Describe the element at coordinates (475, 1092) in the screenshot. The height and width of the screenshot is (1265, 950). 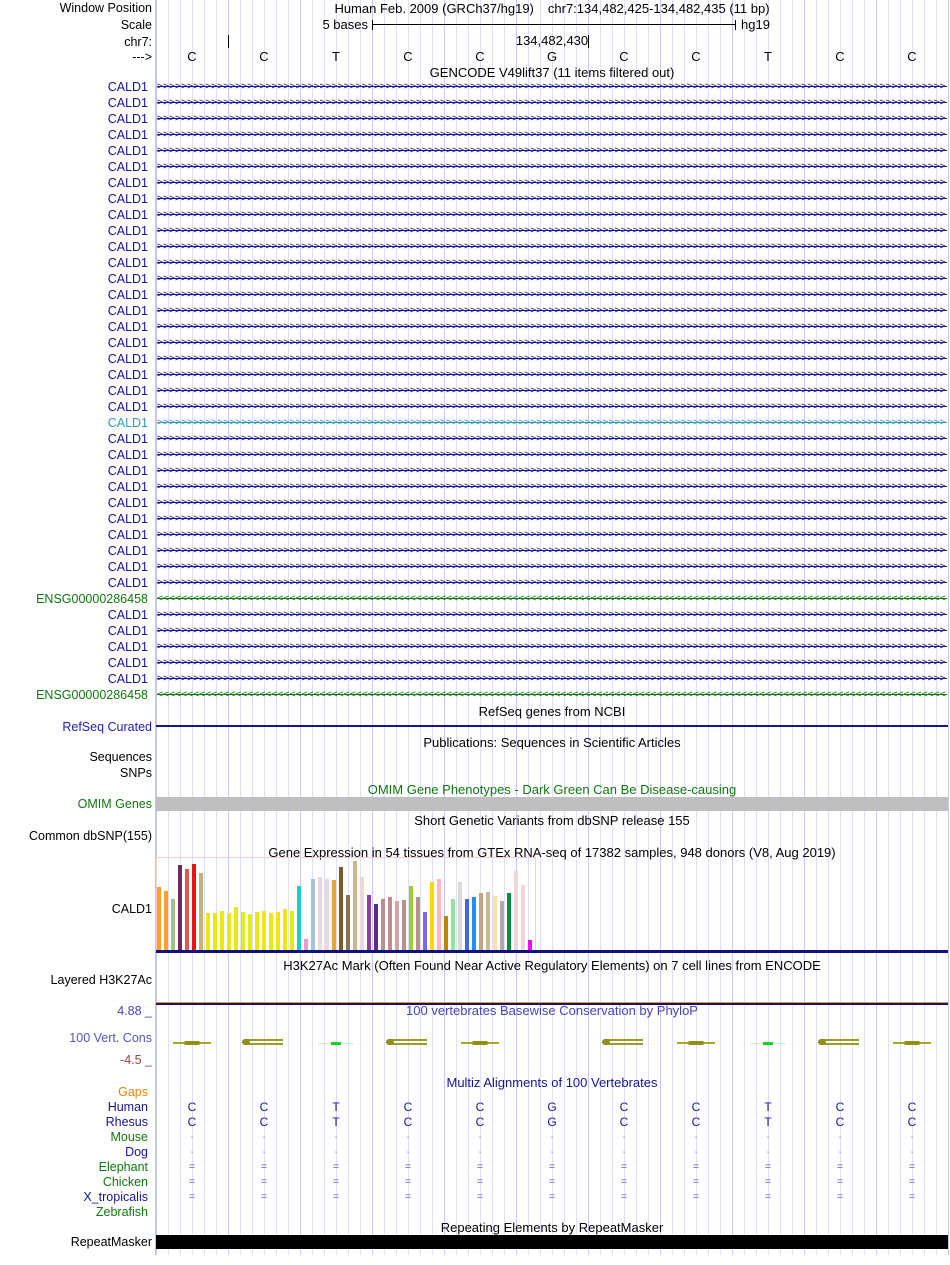
I see `multiz-row-gaps: Gaps` at that location.